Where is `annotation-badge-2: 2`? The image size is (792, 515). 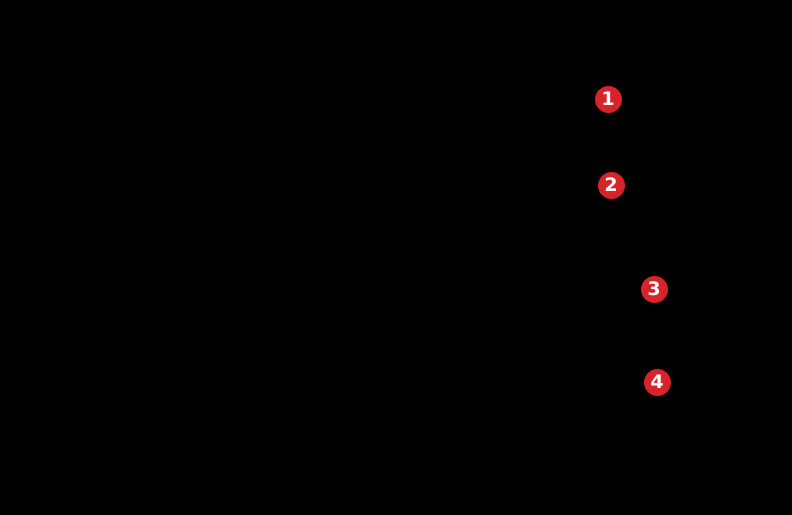
annotation-badge-2: 2 is located at coordinates (611, 185).